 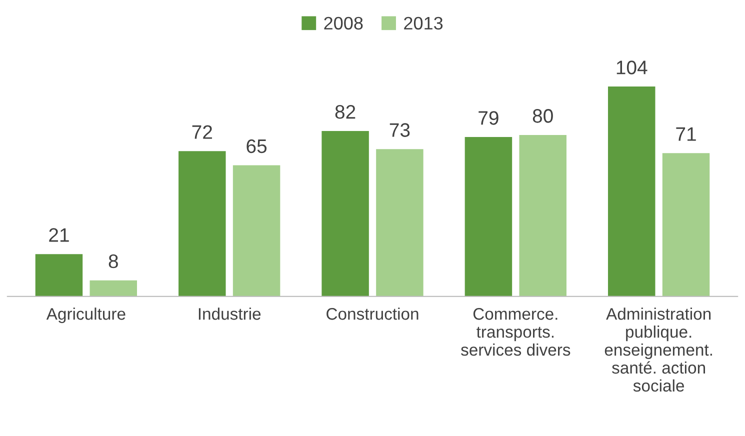 What do you see at coordinates (488, 118) in the screenshot?
I see `data-label: 79` at bounding box center [488, 118].